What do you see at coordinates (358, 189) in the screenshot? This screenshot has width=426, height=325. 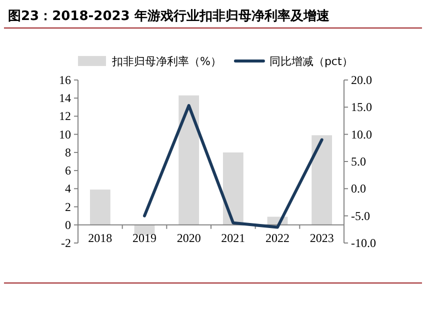 I see `y2-tick-label: 0.0` at bounding box center [358, 189].